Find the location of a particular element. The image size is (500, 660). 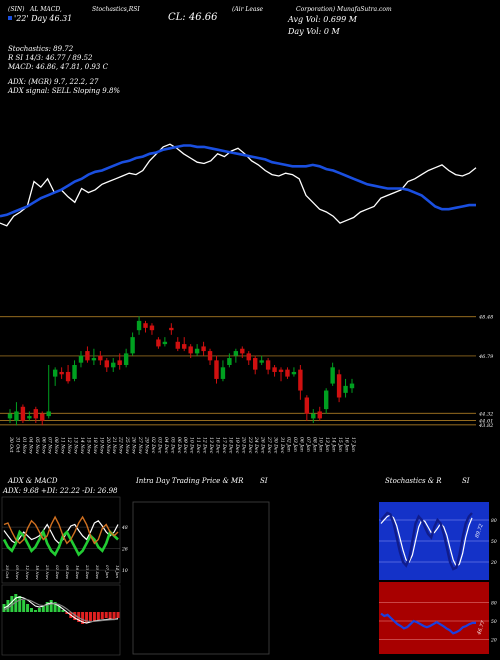

adx-date-label: 16 Dec is located at coordinates (77, 572).